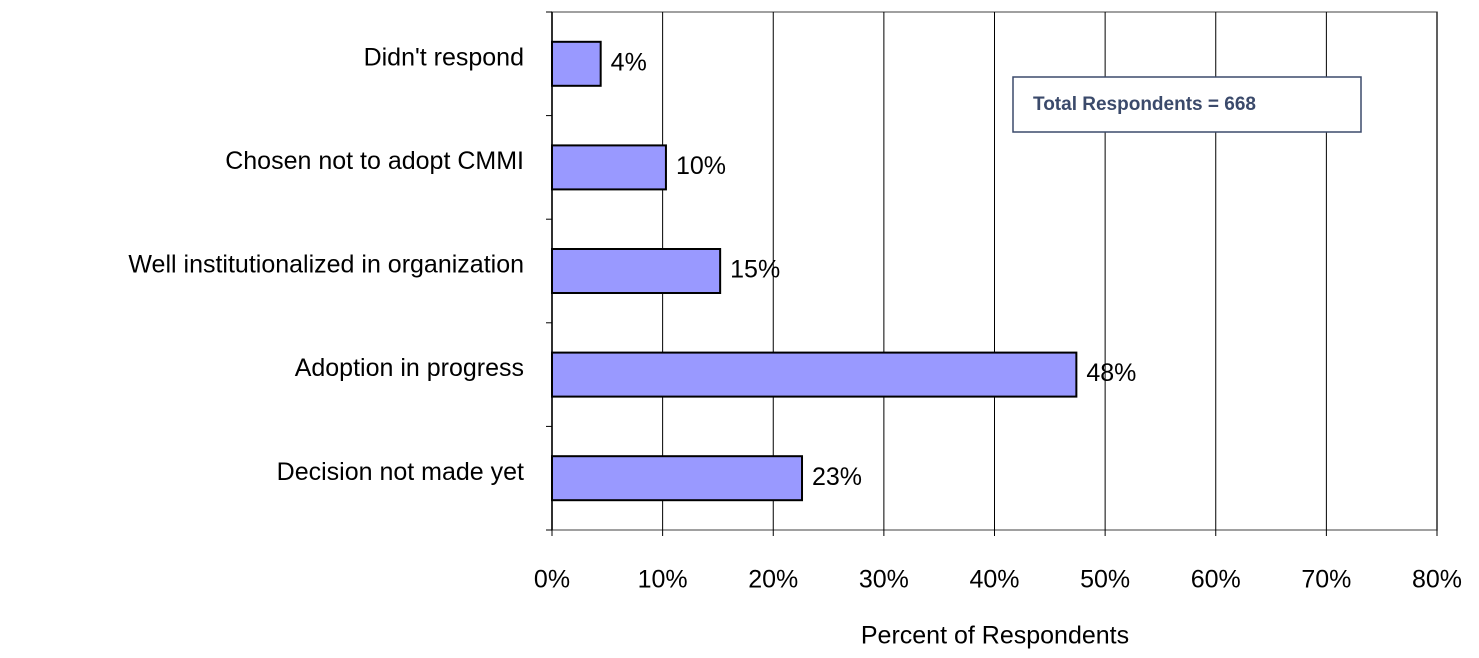 The height and width of the screenshot is (658, 1479). What do you see at coordinates (374, 161) in the screenshot?
I see `y-tick-label: Chosen not to adopt CMMI` at bounding box center [374, 161].